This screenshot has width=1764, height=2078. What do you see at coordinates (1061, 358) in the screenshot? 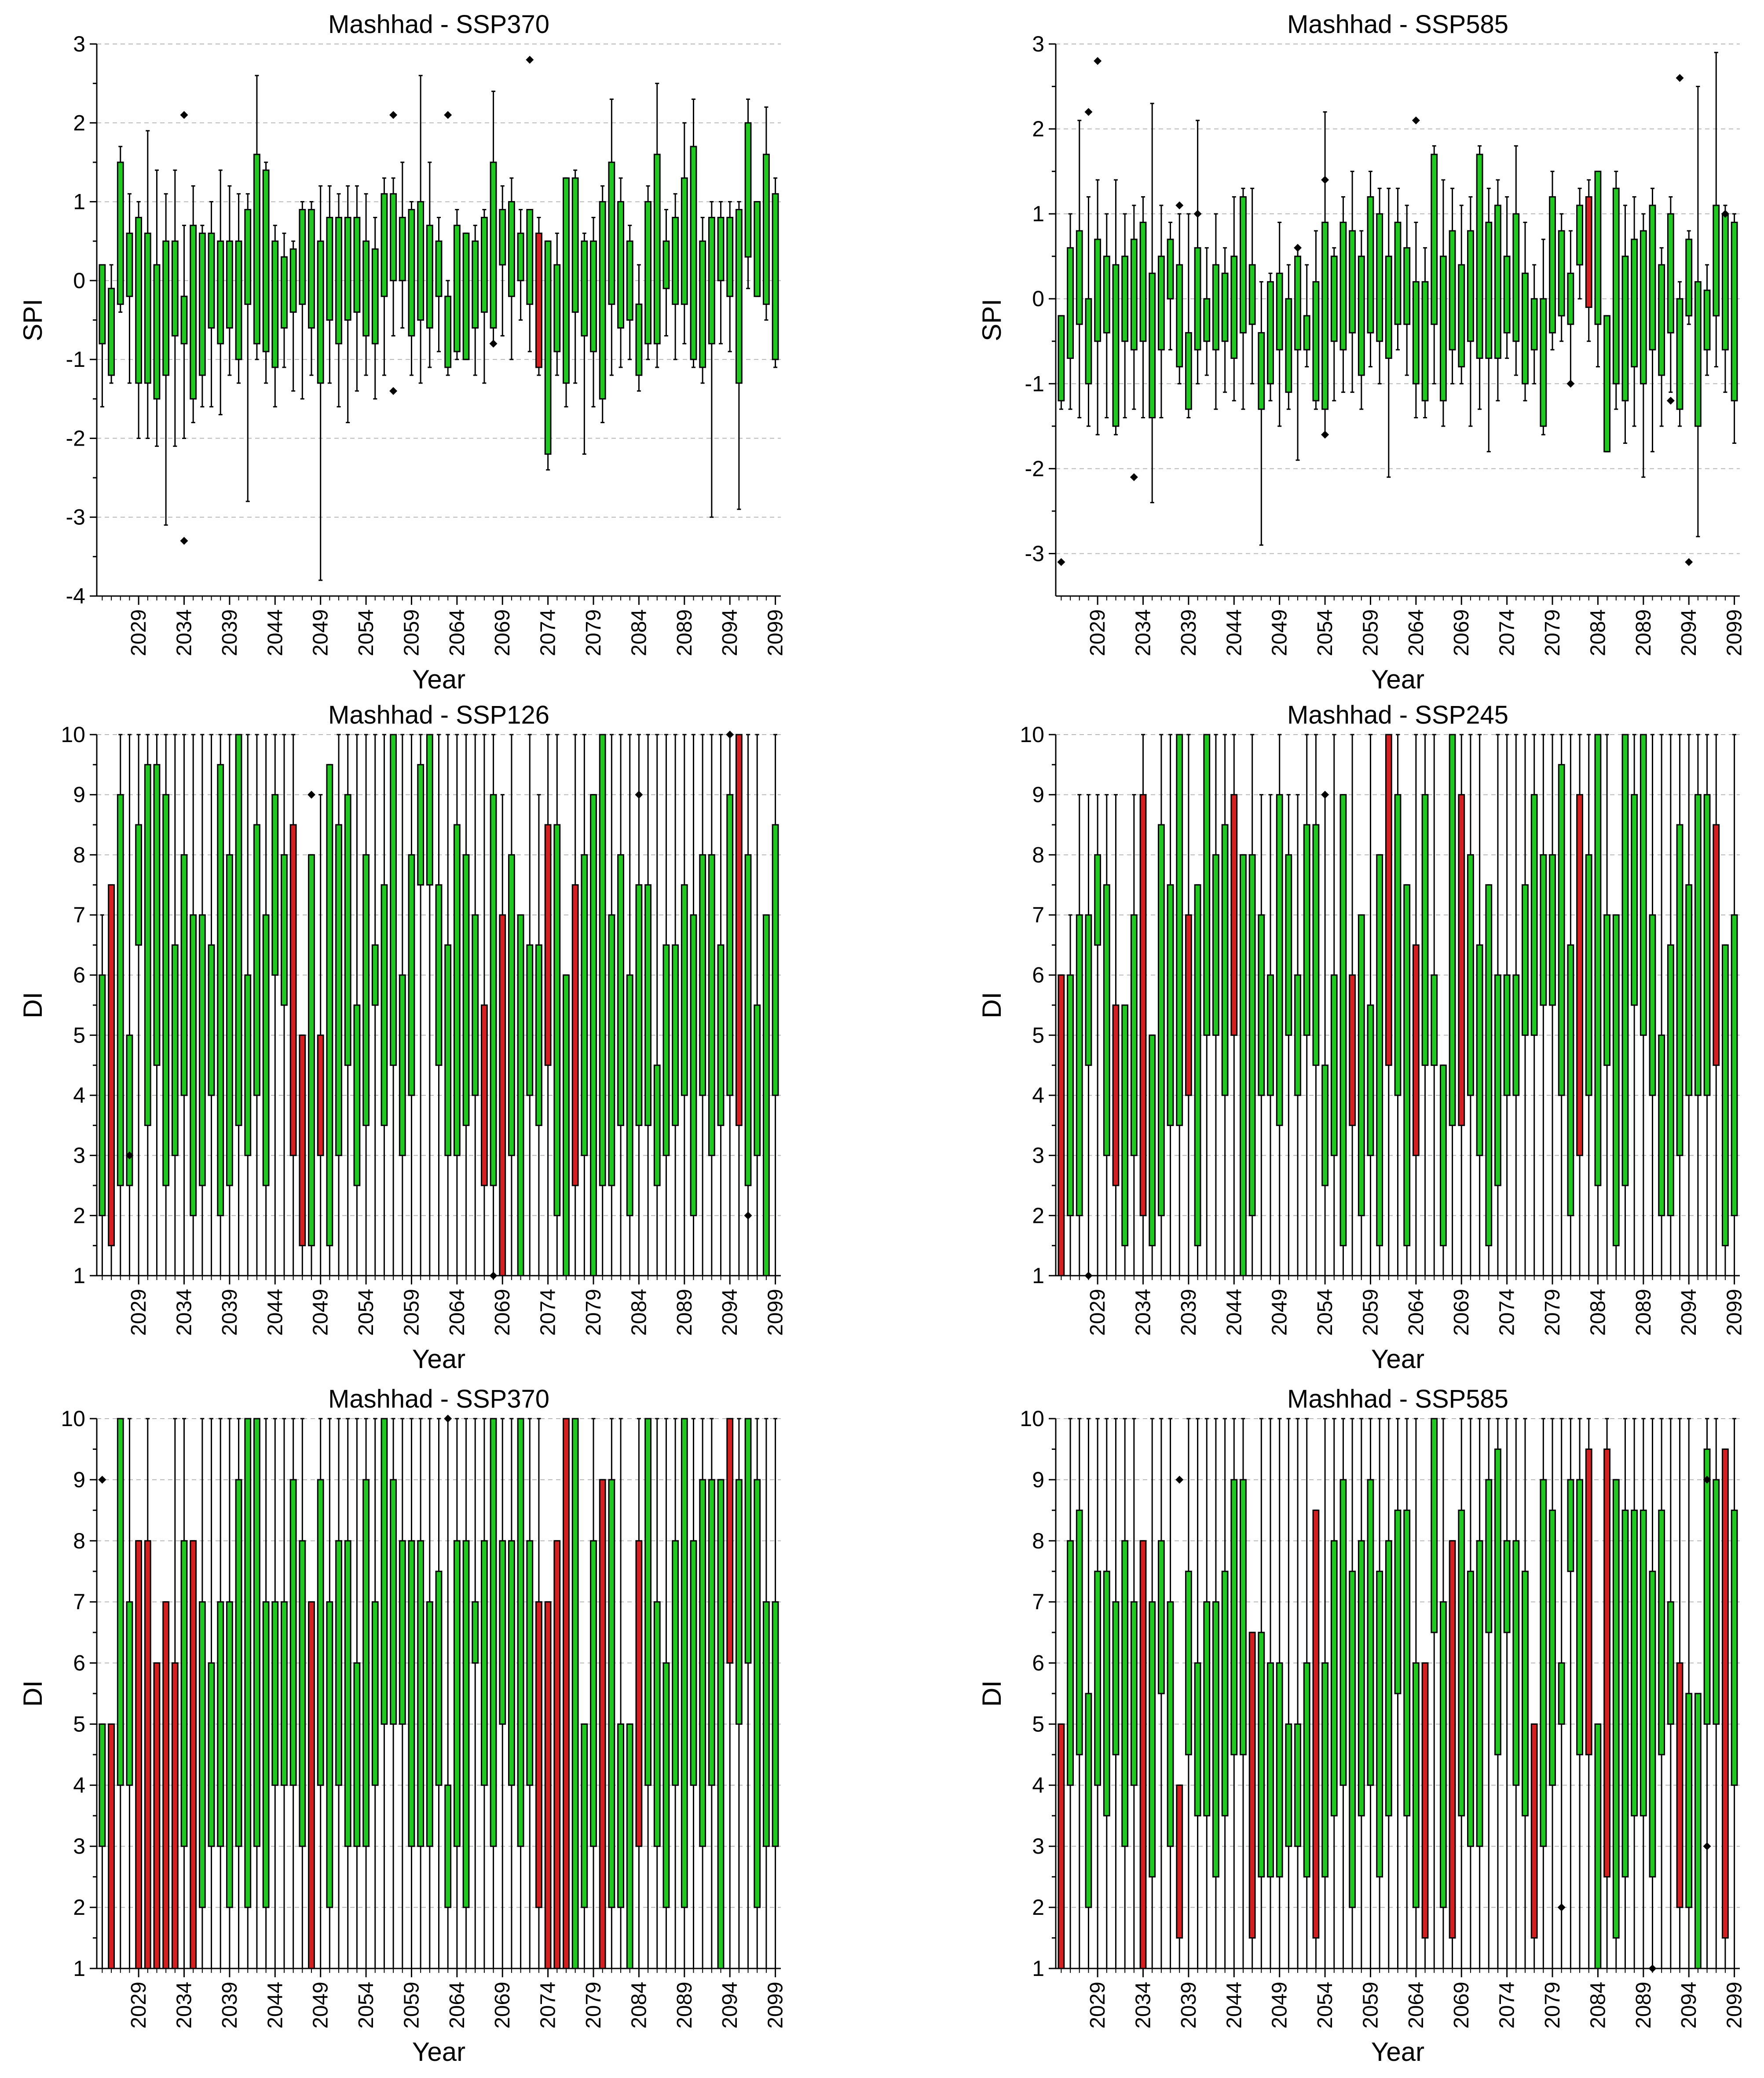
I see `box-2025` at bounding box center [1061, 358].